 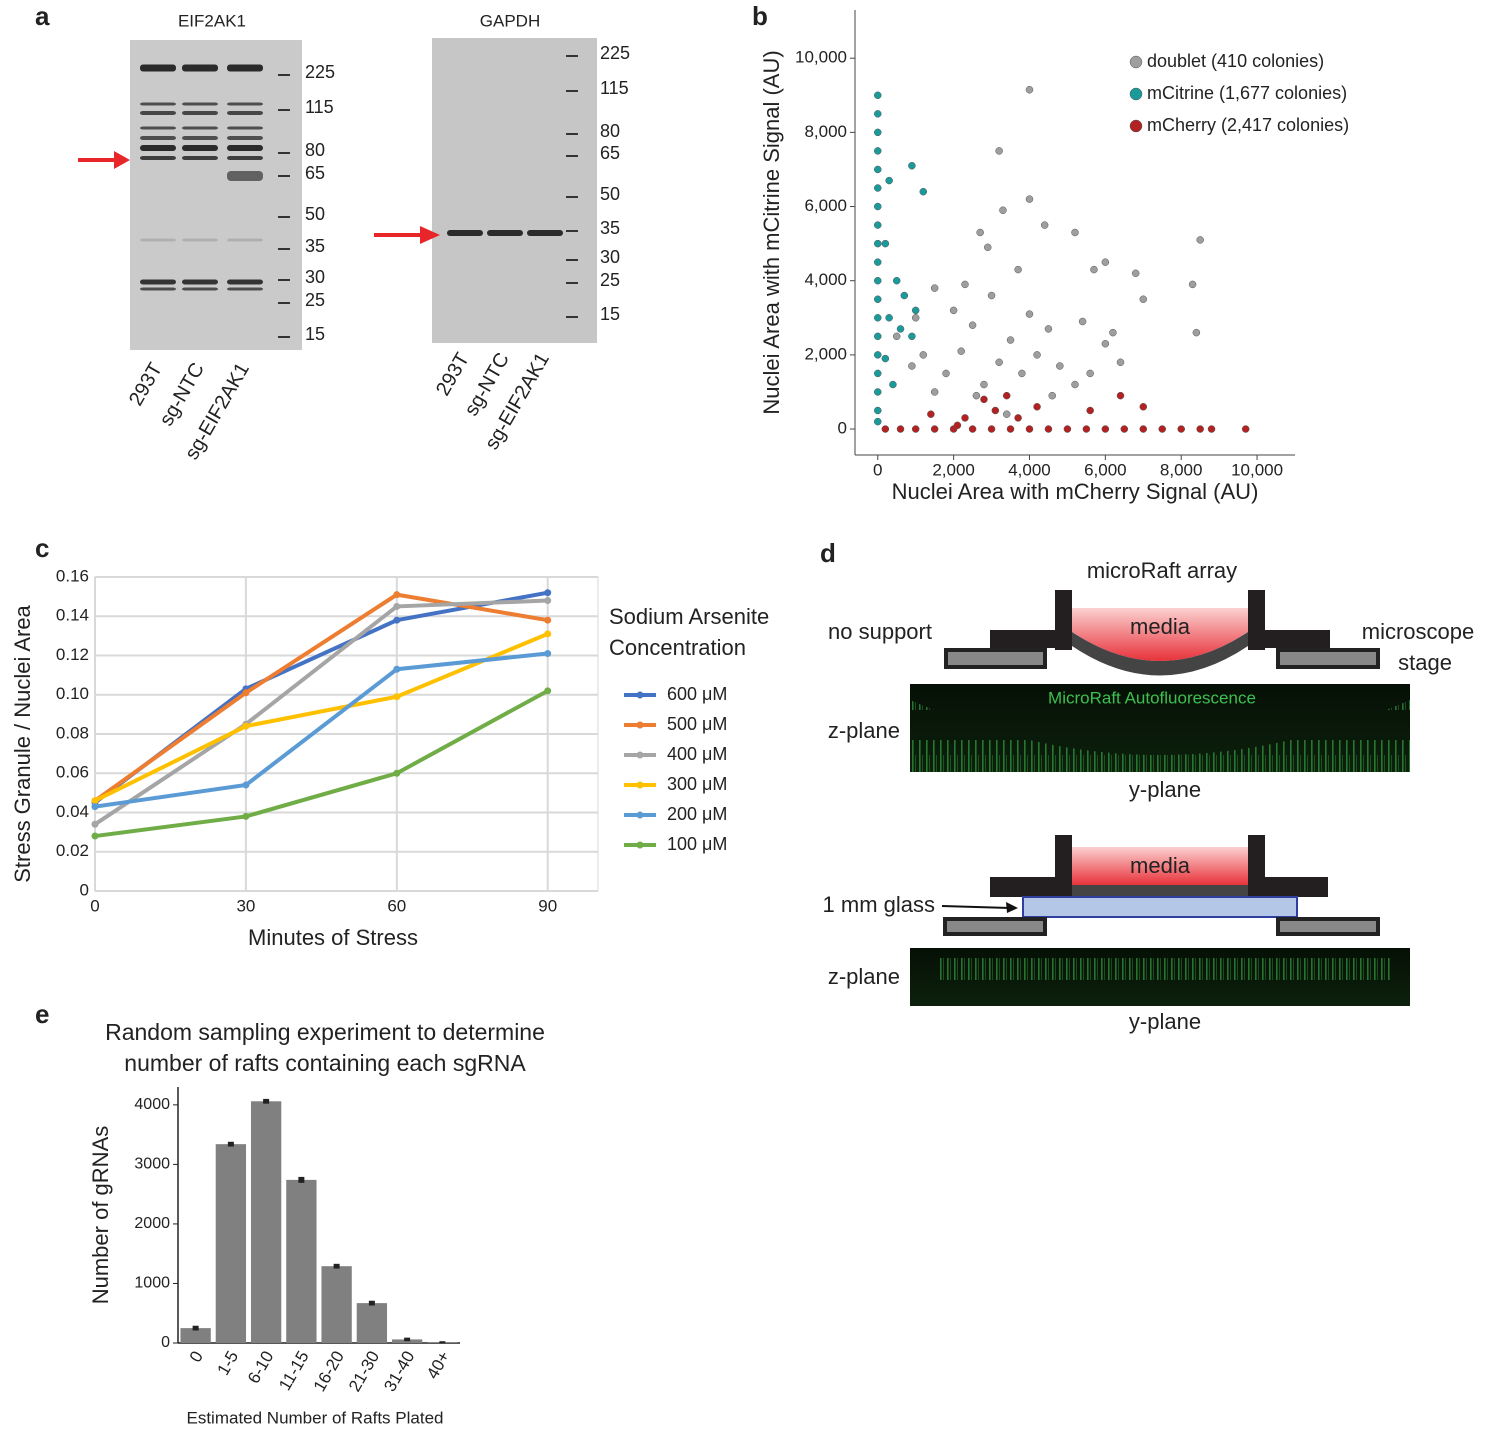 What do you see at coordinates (146, 384) in the screenshot?
I see `lane-label: 293T` at bounding box center [146, 384].